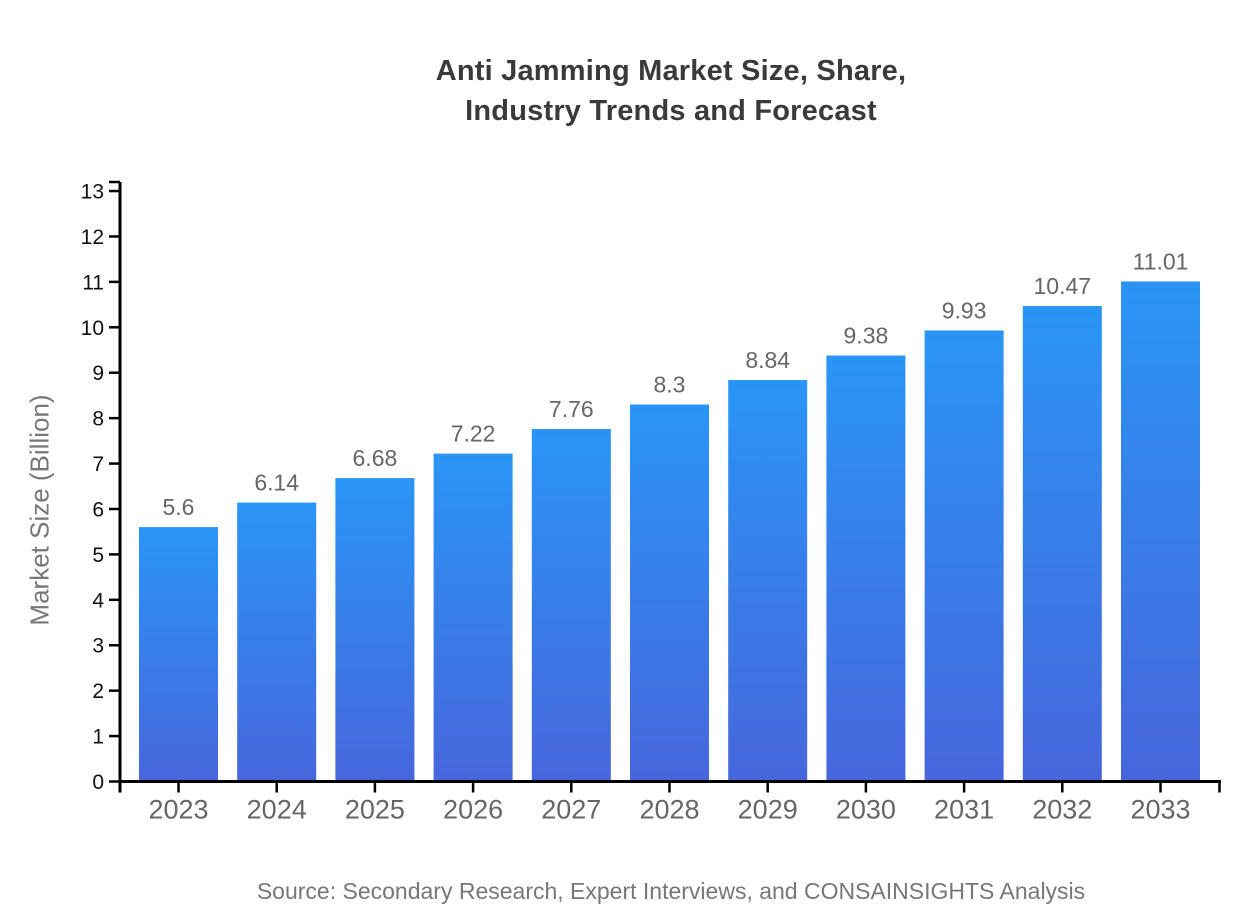 The height and width of the screenshot is (920, 1260). What do you see at coordinates (473, 617) in the screenshot?
I see `bar-2026` at bounding box center [473, 617].